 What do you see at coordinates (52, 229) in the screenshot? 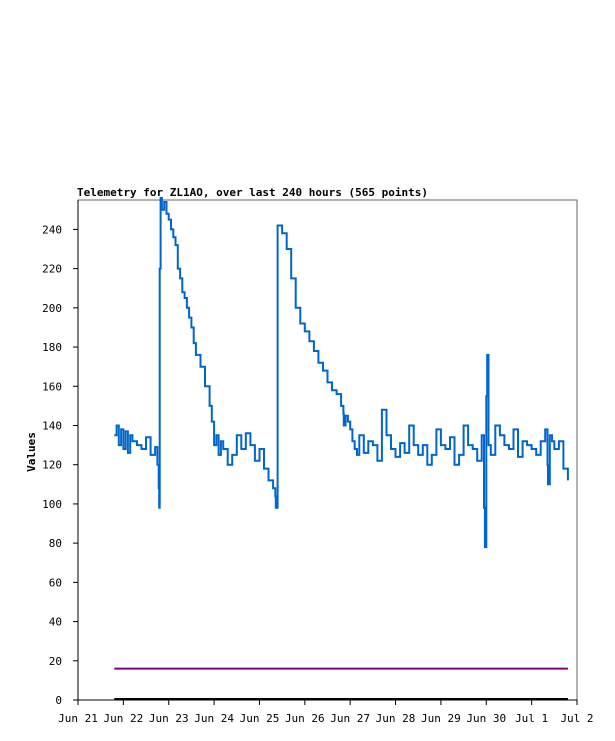
I see `y-tick-label: 240` at bounding box center [52, 229].